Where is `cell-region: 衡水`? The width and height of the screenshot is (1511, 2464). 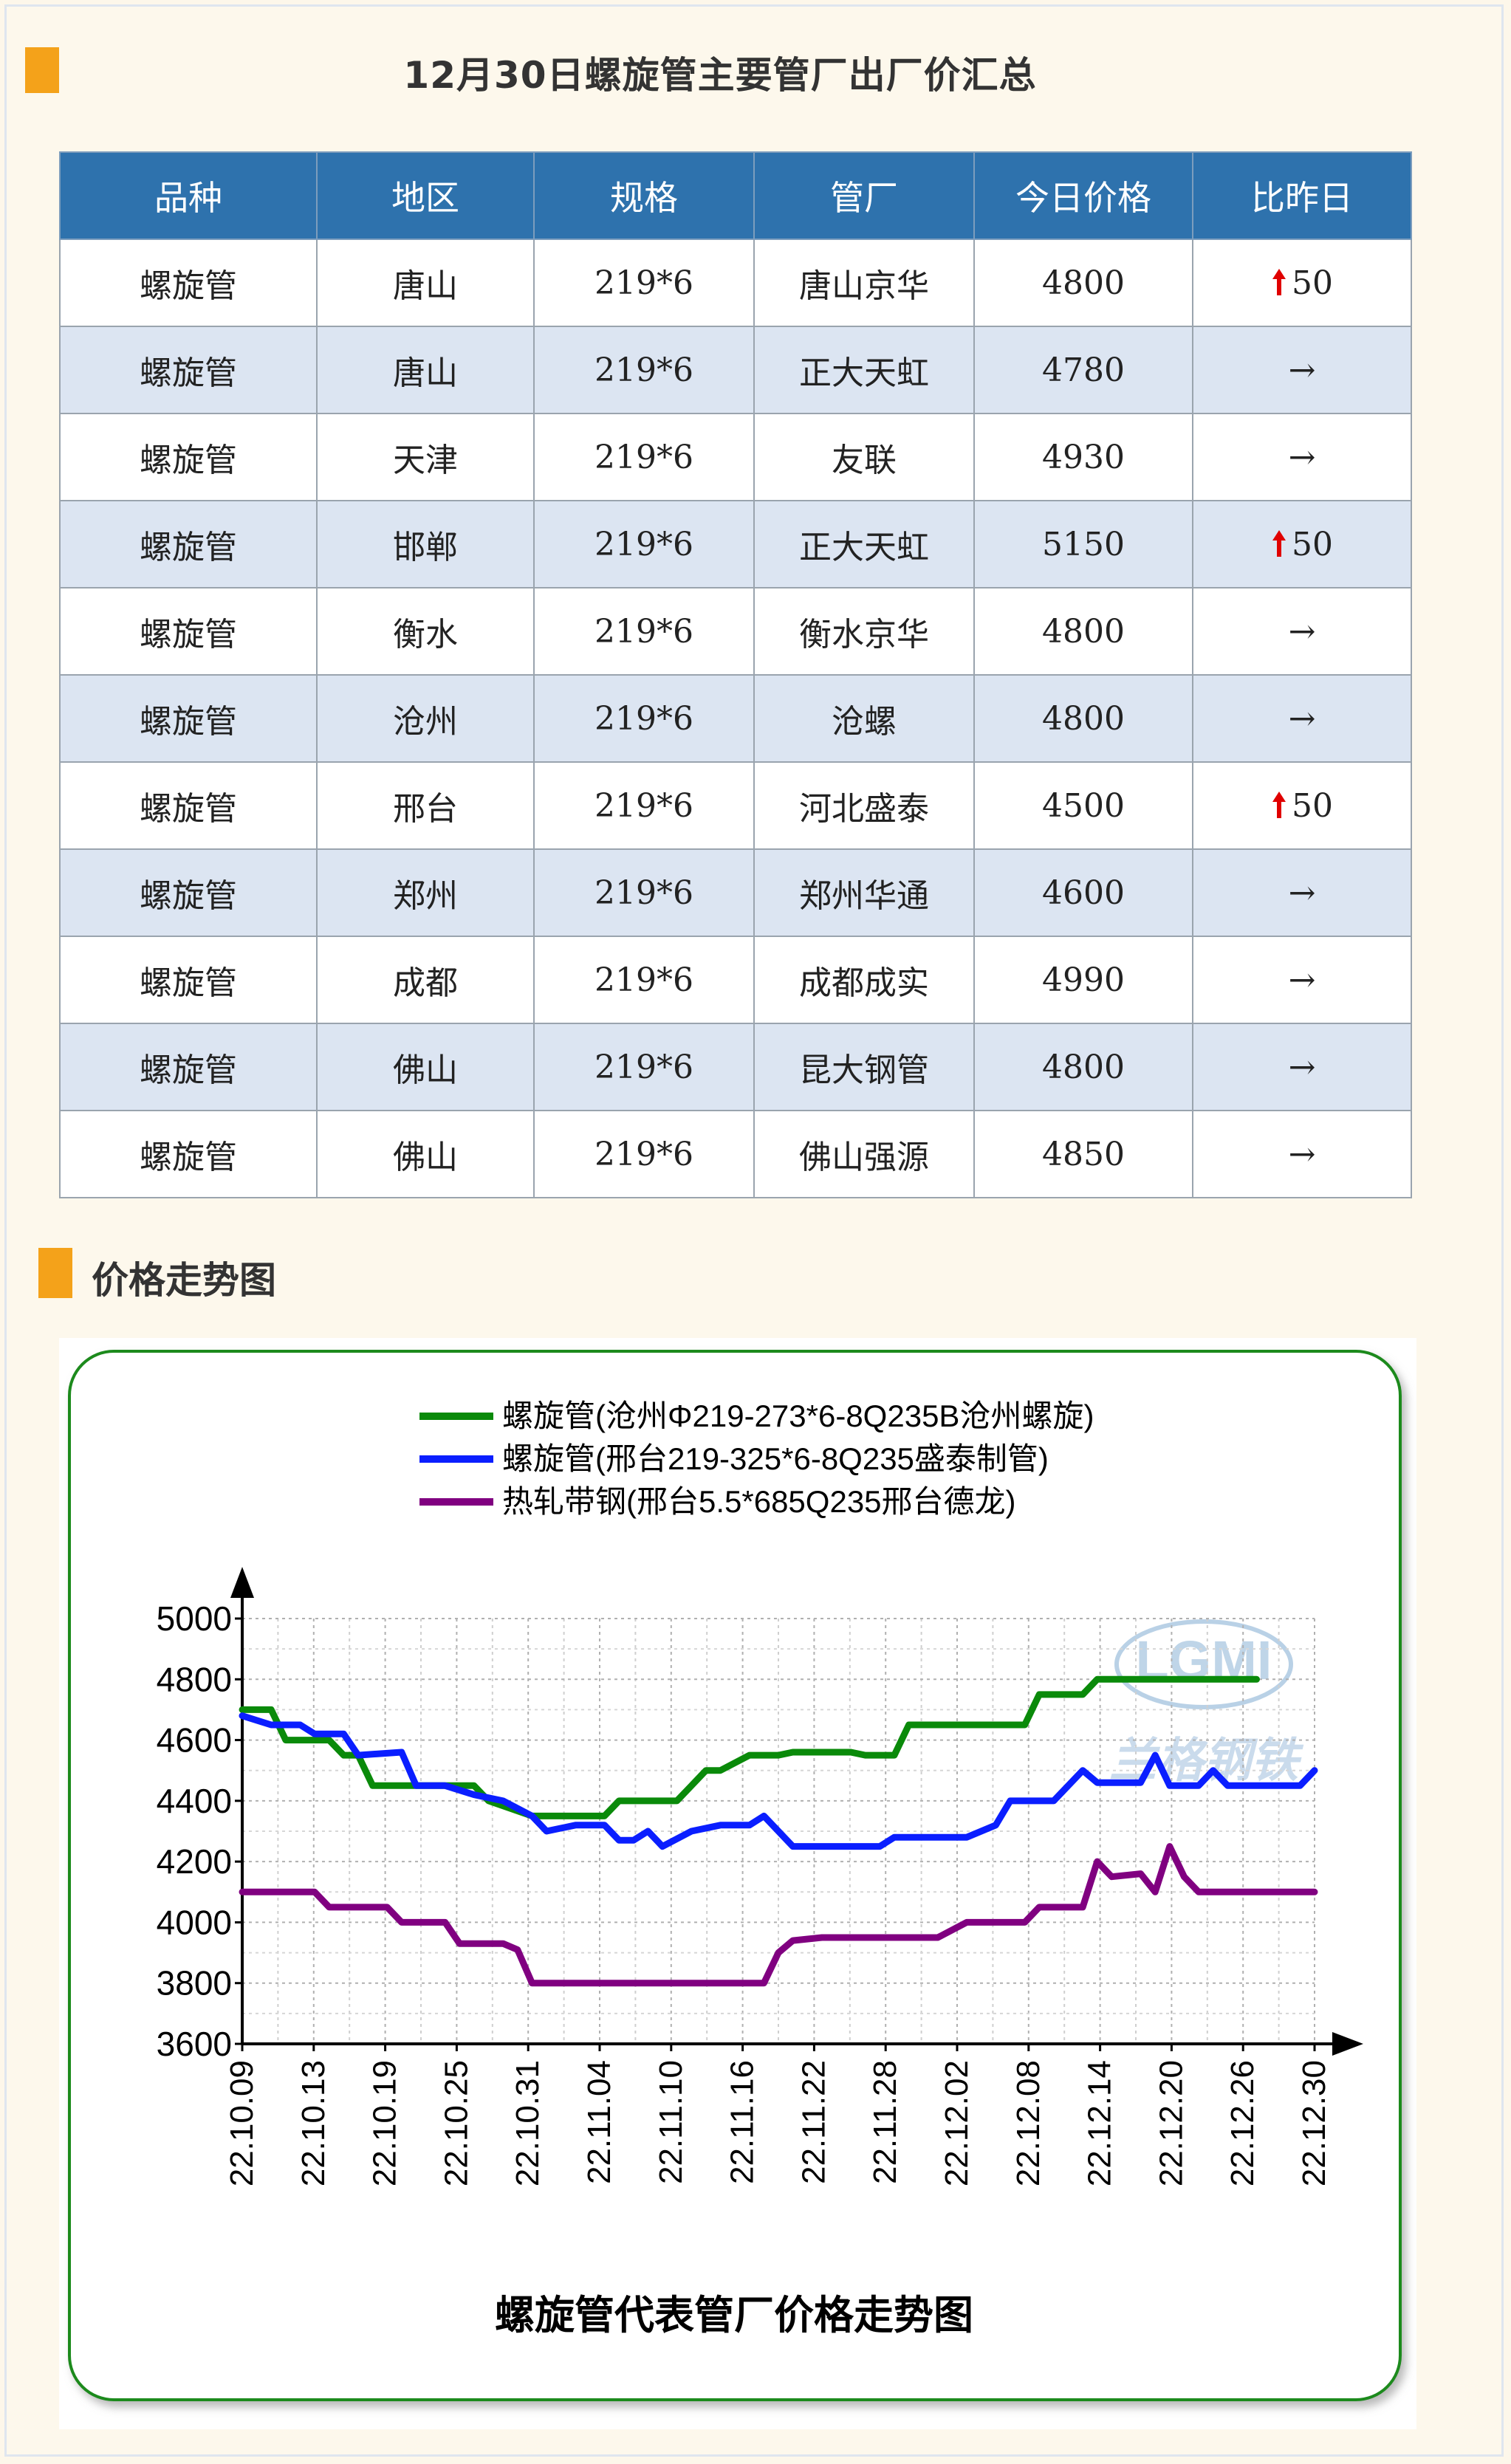
cell-region: 衡水 is located at coordinates (425, 631).